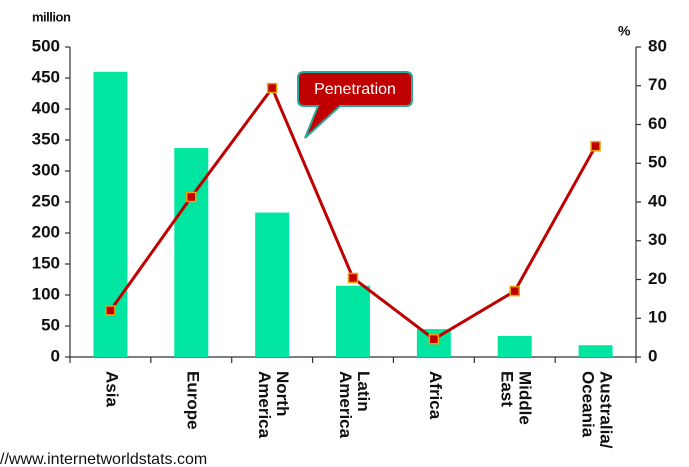  What do you see at coordinates (657, 123) in the screenshot?
I see `y2-tick-label: 60` at bounding box center [657, 123].